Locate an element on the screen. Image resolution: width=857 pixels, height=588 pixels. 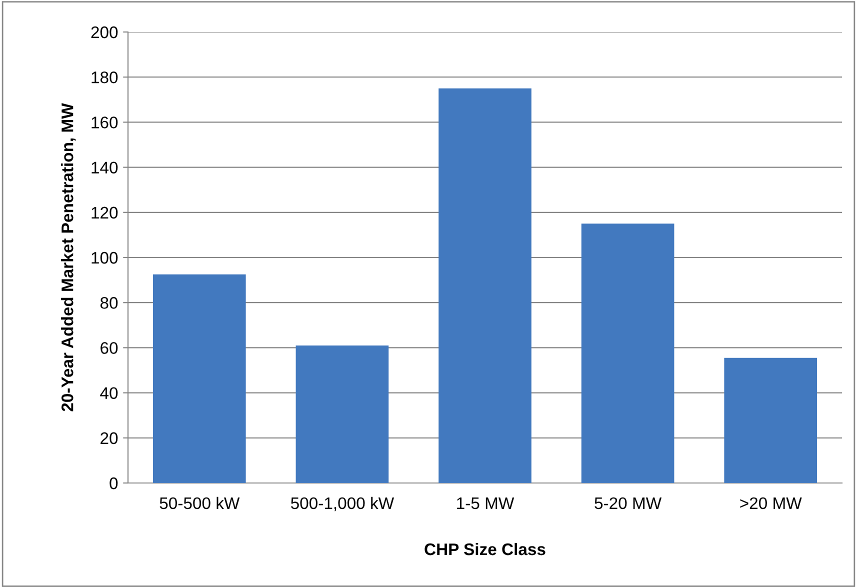
x-tick-label: 1-5 MW is located at coordinates (485, 504).